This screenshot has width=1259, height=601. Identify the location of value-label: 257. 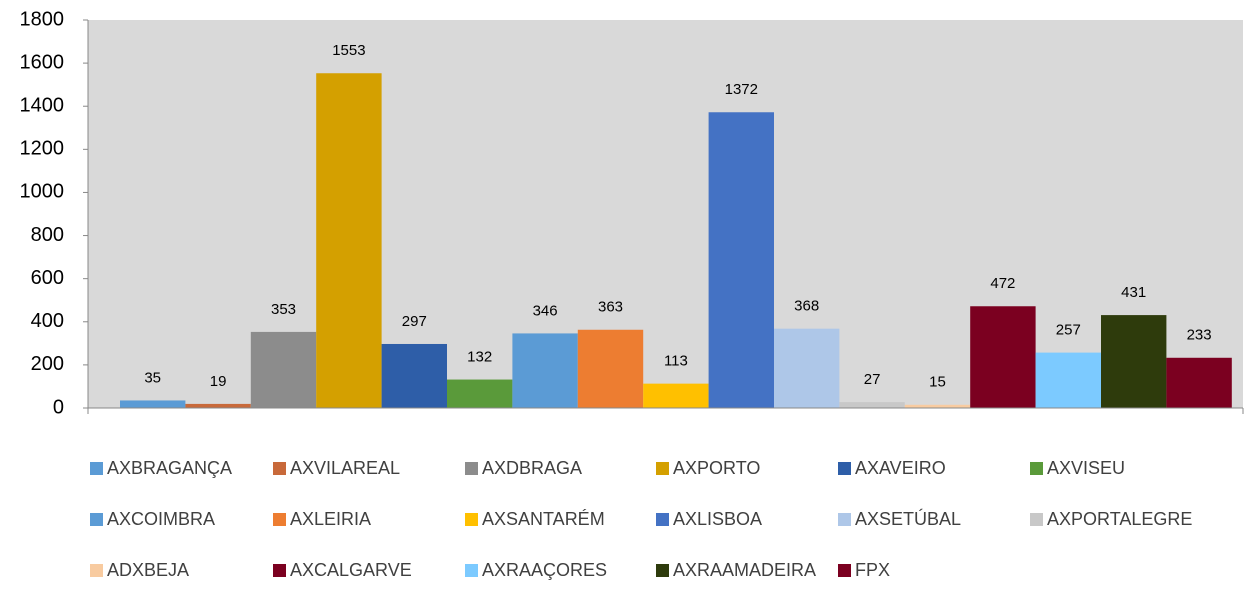
(1068, 330).